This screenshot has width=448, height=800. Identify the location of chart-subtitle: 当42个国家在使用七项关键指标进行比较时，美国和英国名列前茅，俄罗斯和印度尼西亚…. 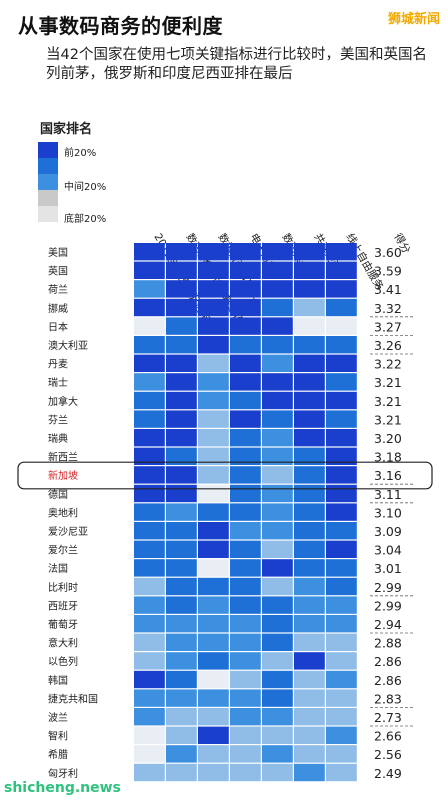
(236, 64).